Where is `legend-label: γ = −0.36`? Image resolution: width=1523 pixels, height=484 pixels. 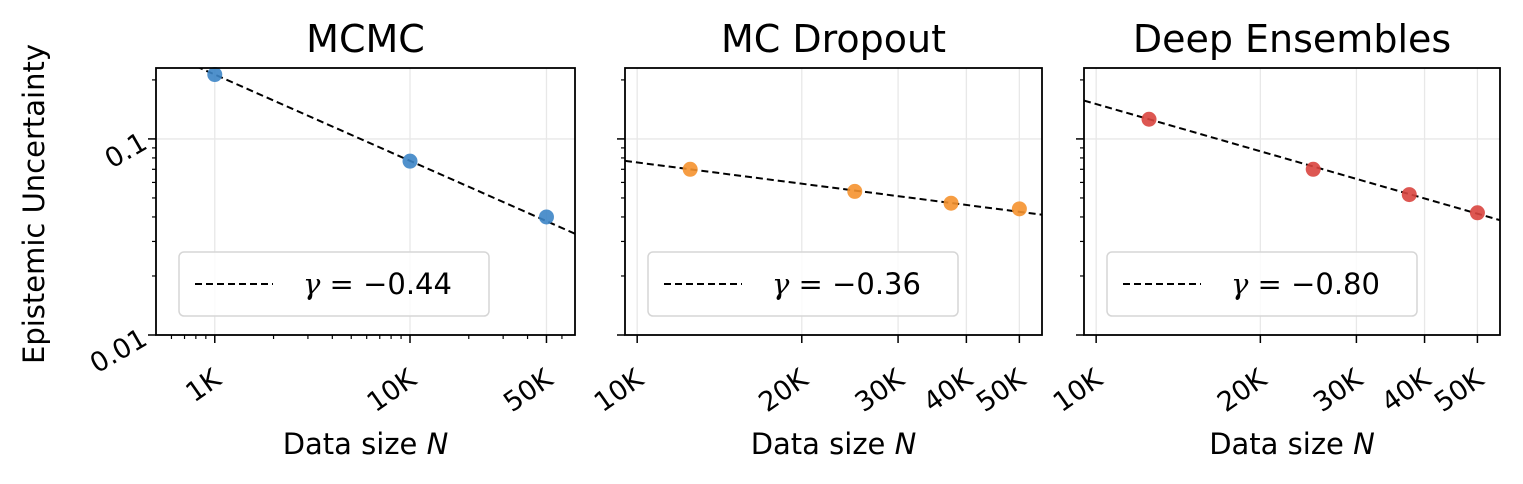 legend-label: γ = −0.36 is located at coordinates (846, 284).